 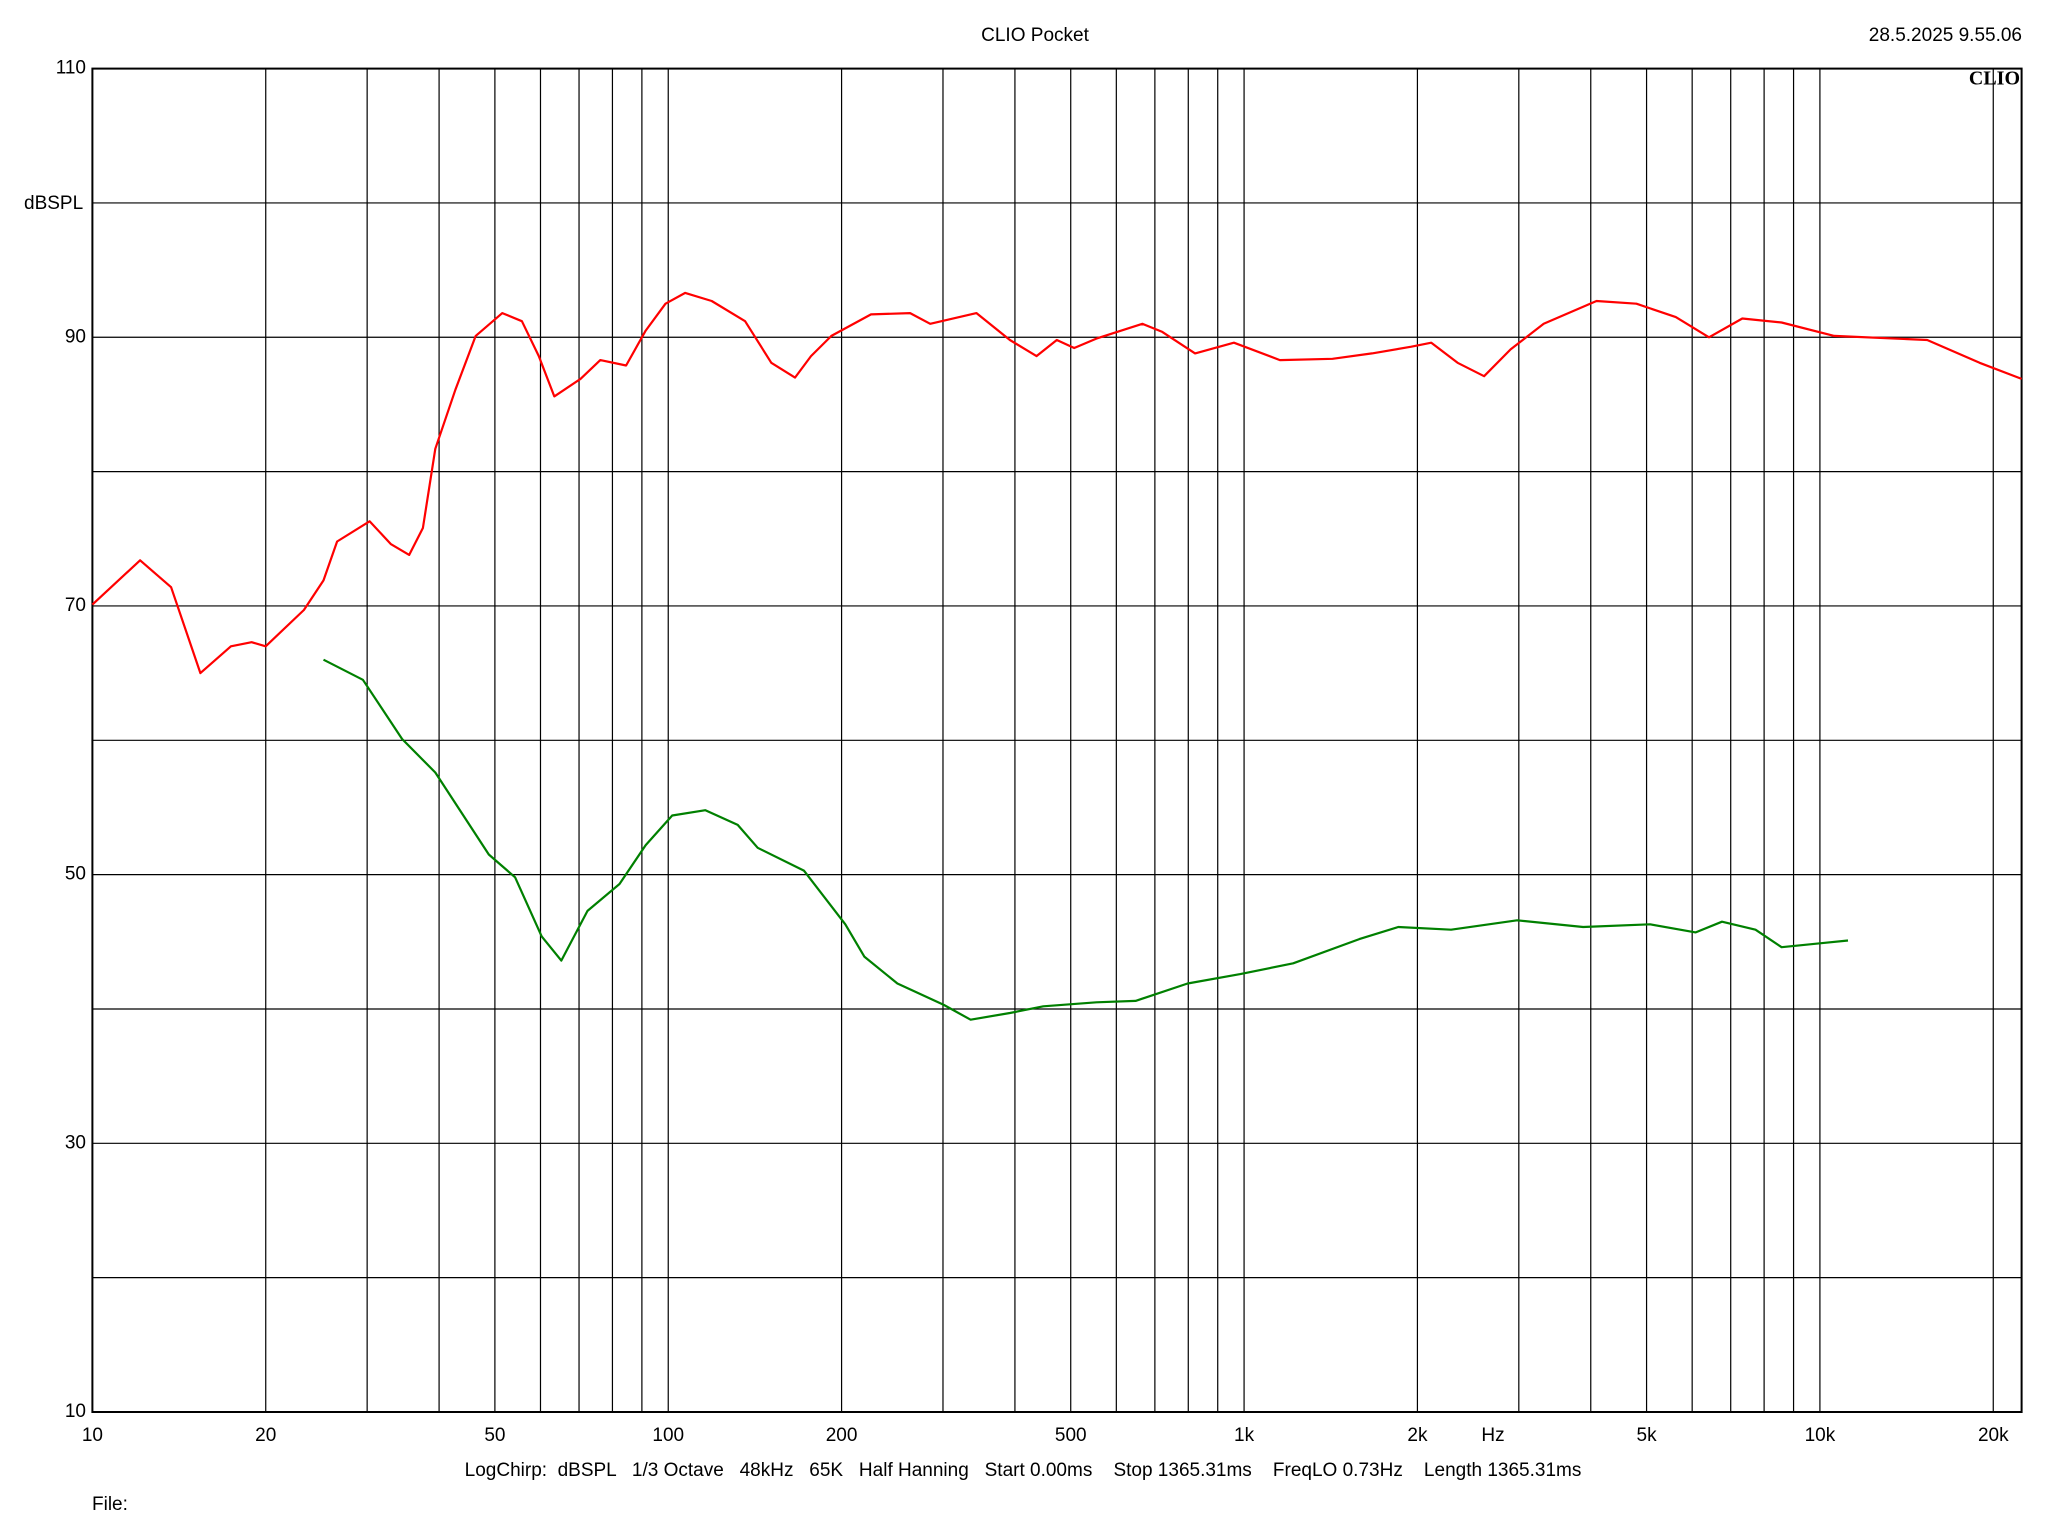 I want to click on x-tick-label: 100, so click(x=668, y=1435).